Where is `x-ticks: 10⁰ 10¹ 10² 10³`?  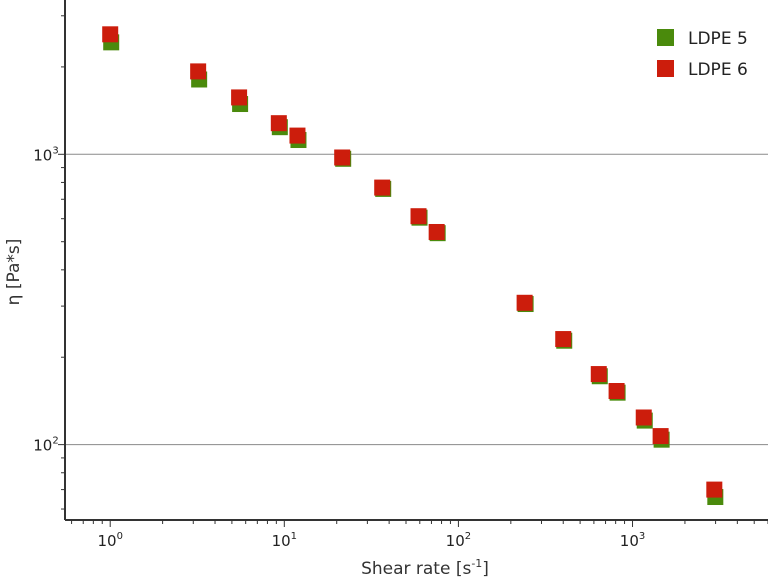
x-ticks: 10⁰ 10¹ 10² 10³ is located at coordinates (419, 535).